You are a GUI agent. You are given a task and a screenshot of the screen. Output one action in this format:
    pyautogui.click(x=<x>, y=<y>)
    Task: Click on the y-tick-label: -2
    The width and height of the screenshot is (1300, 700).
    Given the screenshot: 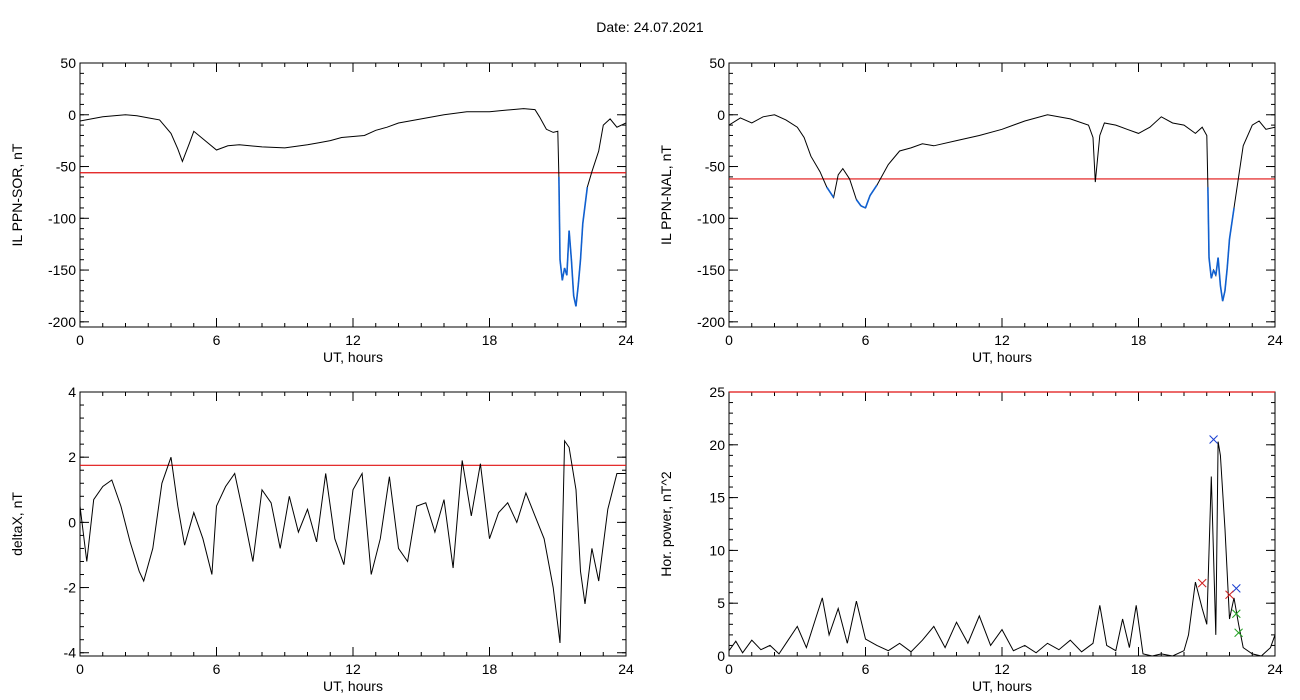 What is the action you would take?
    pyautogui.click(x=70, y=588)
    